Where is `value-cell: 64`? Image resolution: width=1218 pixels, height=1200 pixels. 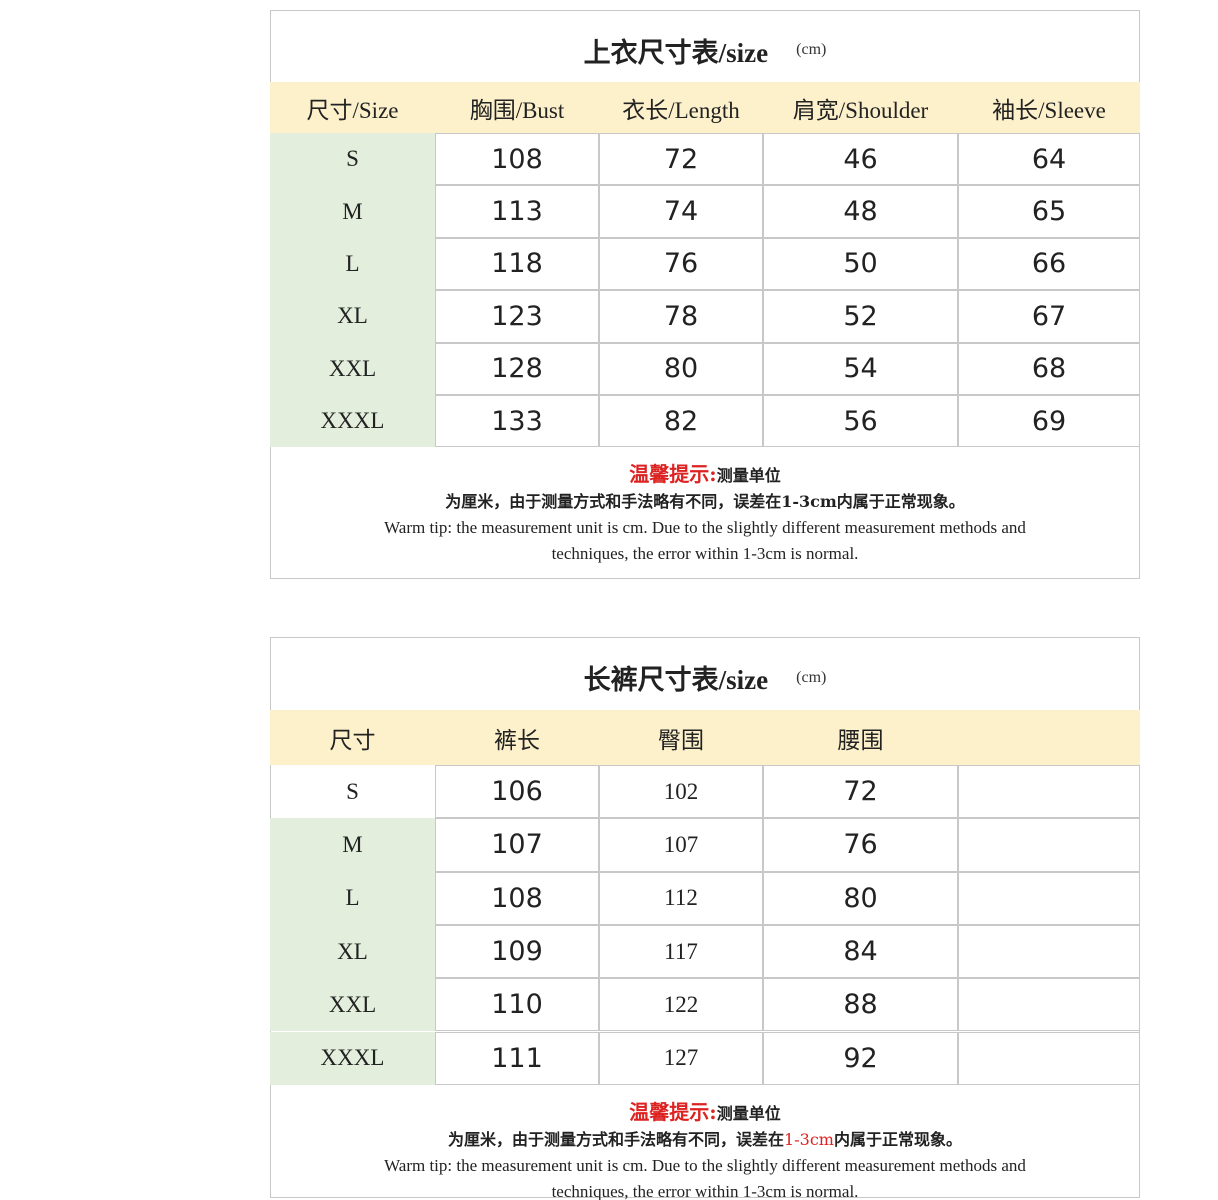 value-cell: 64 is located at coordinates (1049, 159).